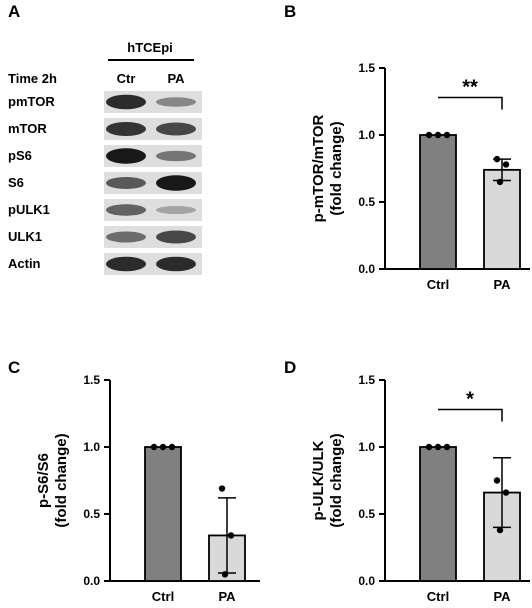 The width and height of the screenshot is (532, 608). I want to click on panel-label-d: D, so click(290, 367).